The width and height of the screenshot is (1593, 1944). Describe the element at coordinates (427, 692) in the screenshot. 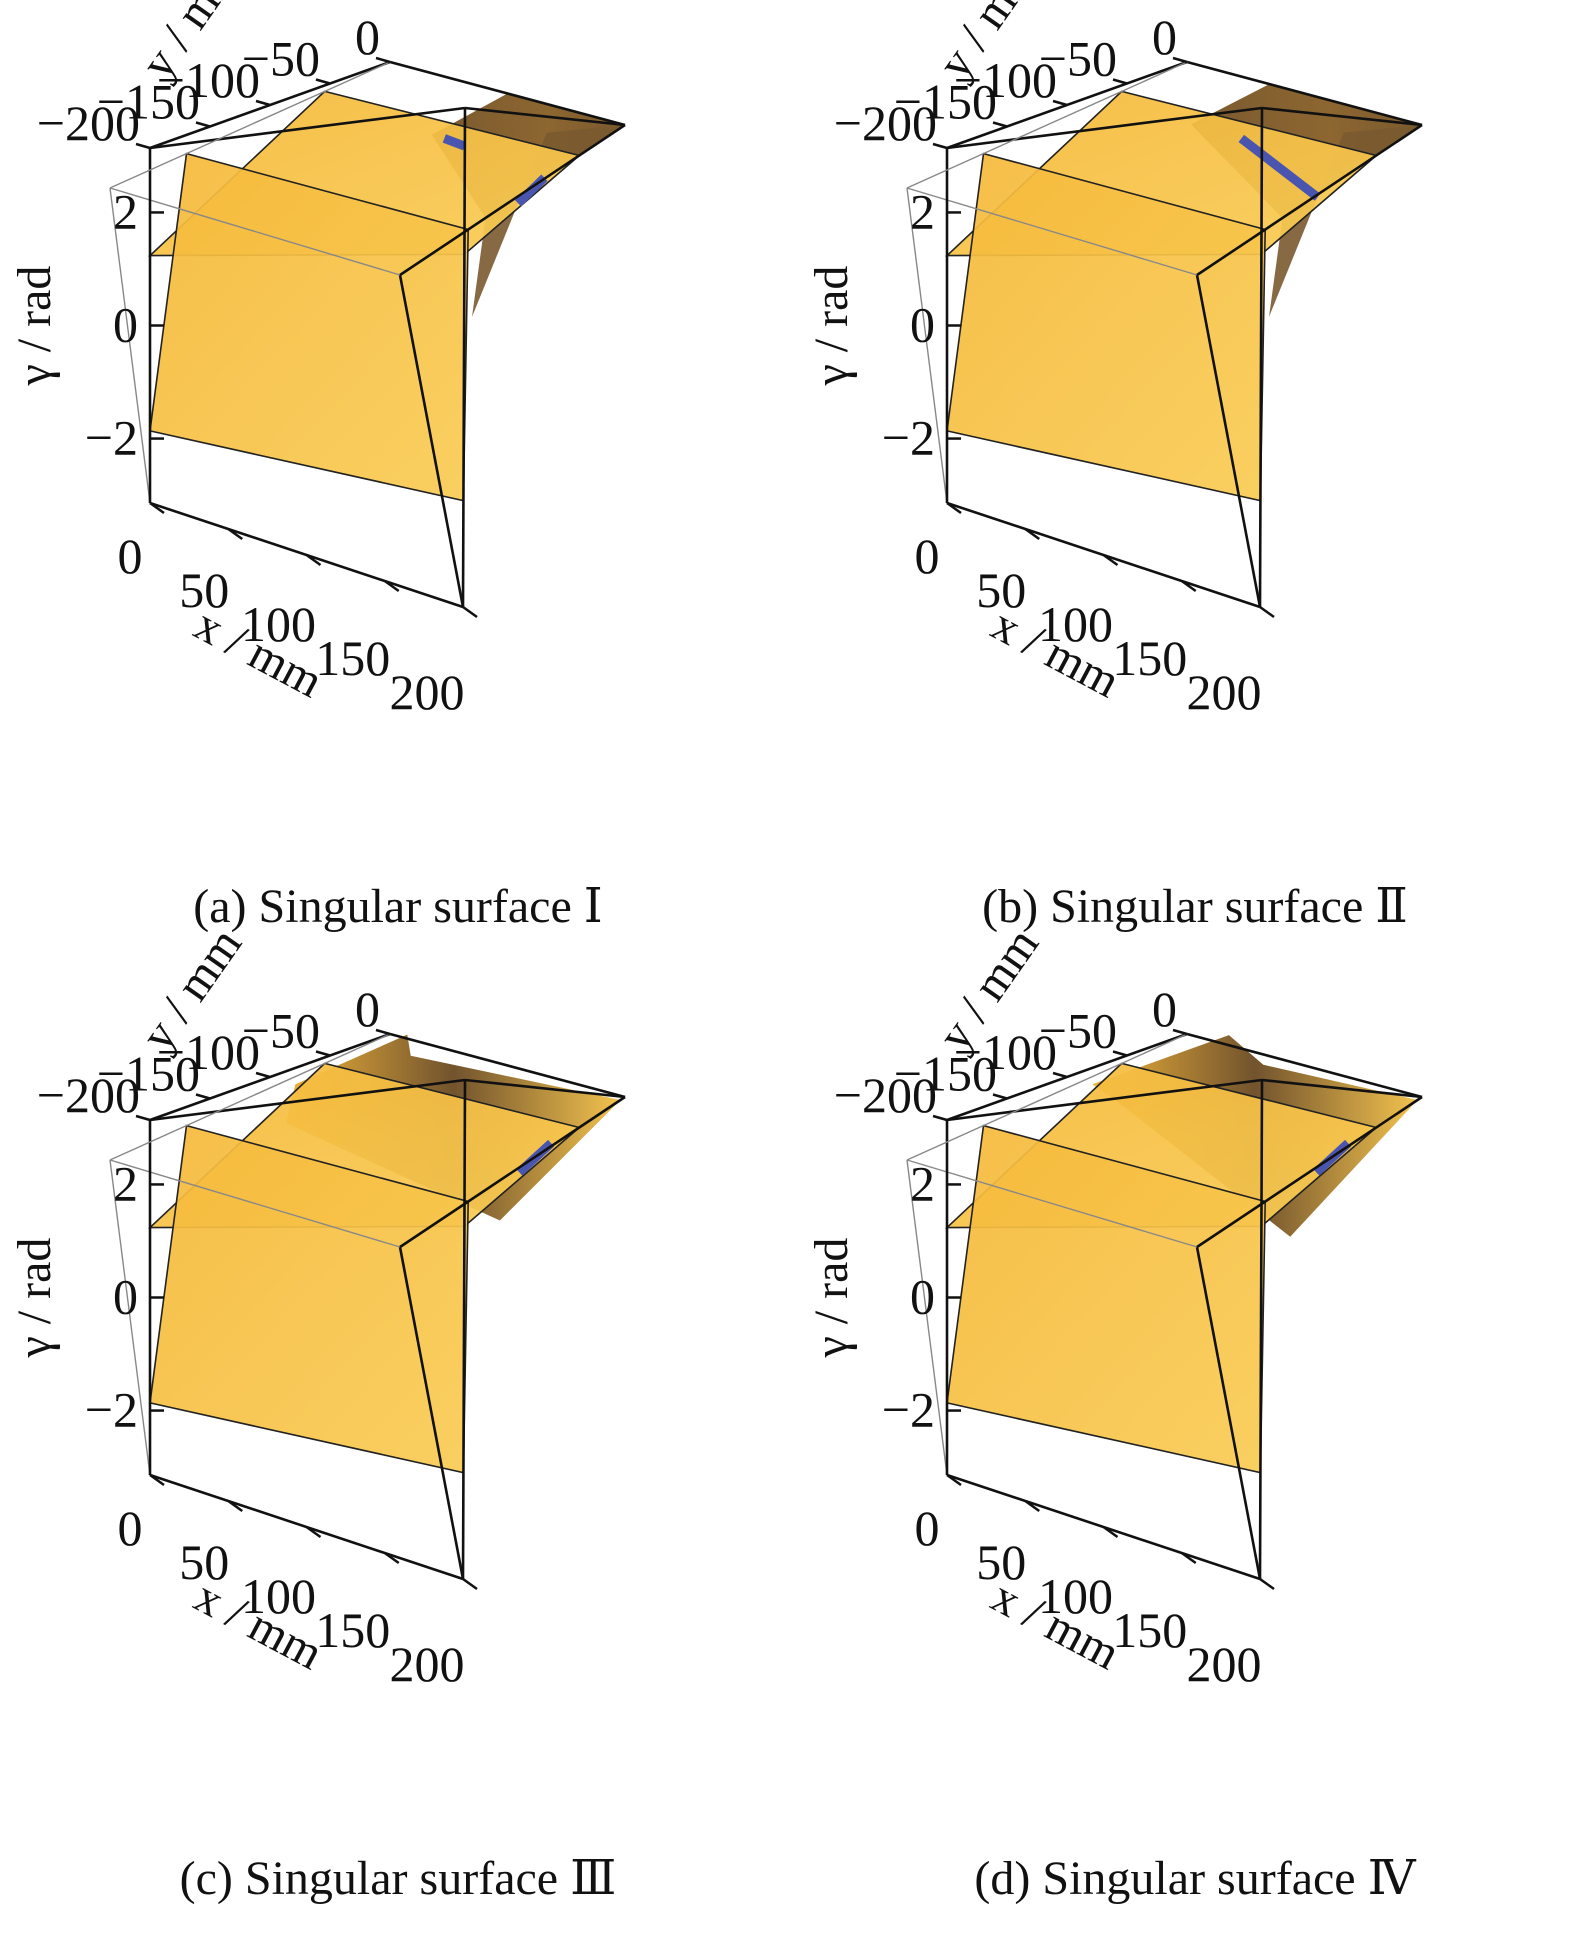

I see `x-tick-label: 200` at that location.